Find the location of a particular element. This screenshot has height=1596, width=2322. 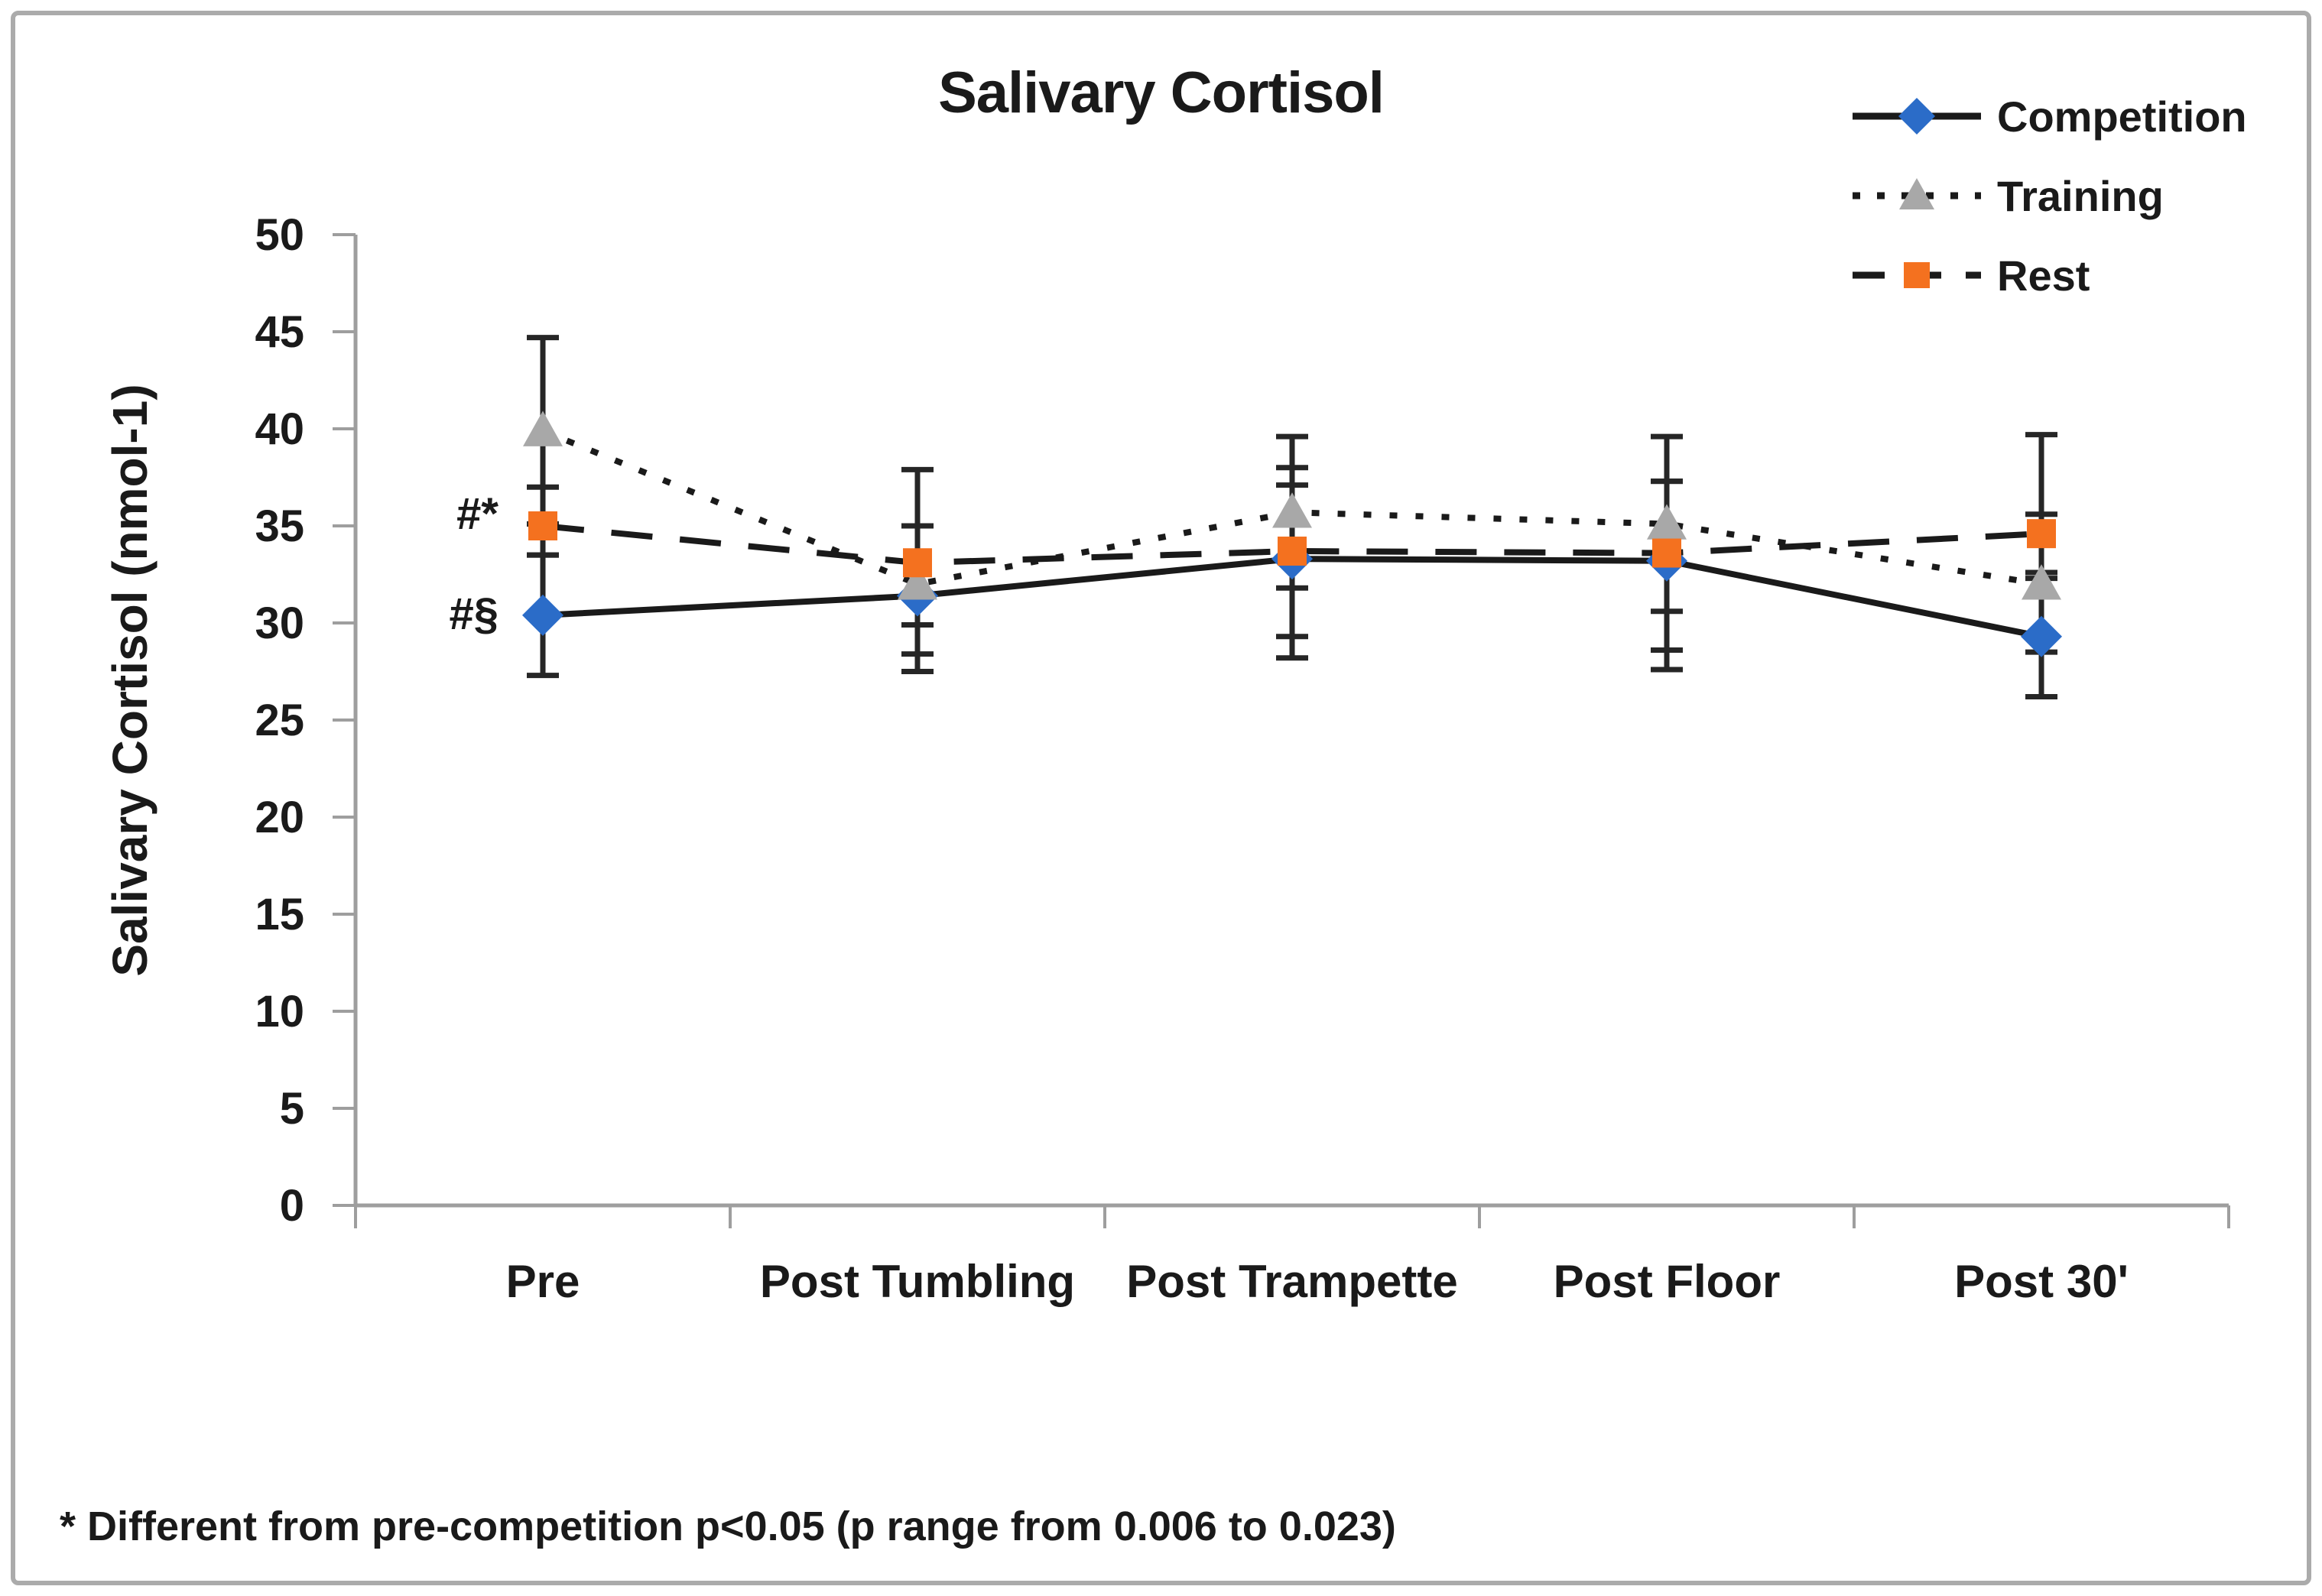

competition-legend-marker-icon is located at coordinates (1916, 117).